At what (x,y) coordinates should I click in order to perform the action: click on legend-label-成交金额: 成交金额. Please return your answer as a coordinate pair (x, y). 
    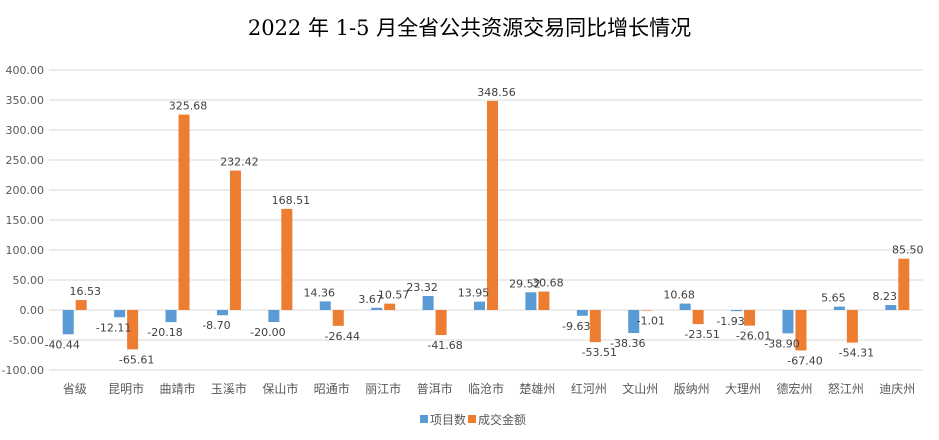
    Looking at the image, I should click on (502, 419).